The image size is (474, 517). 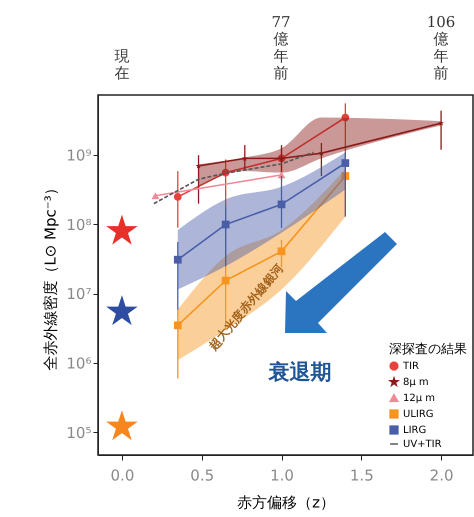 I want to click on y-tick-label: 10⁵, so click(x=79, y=433).